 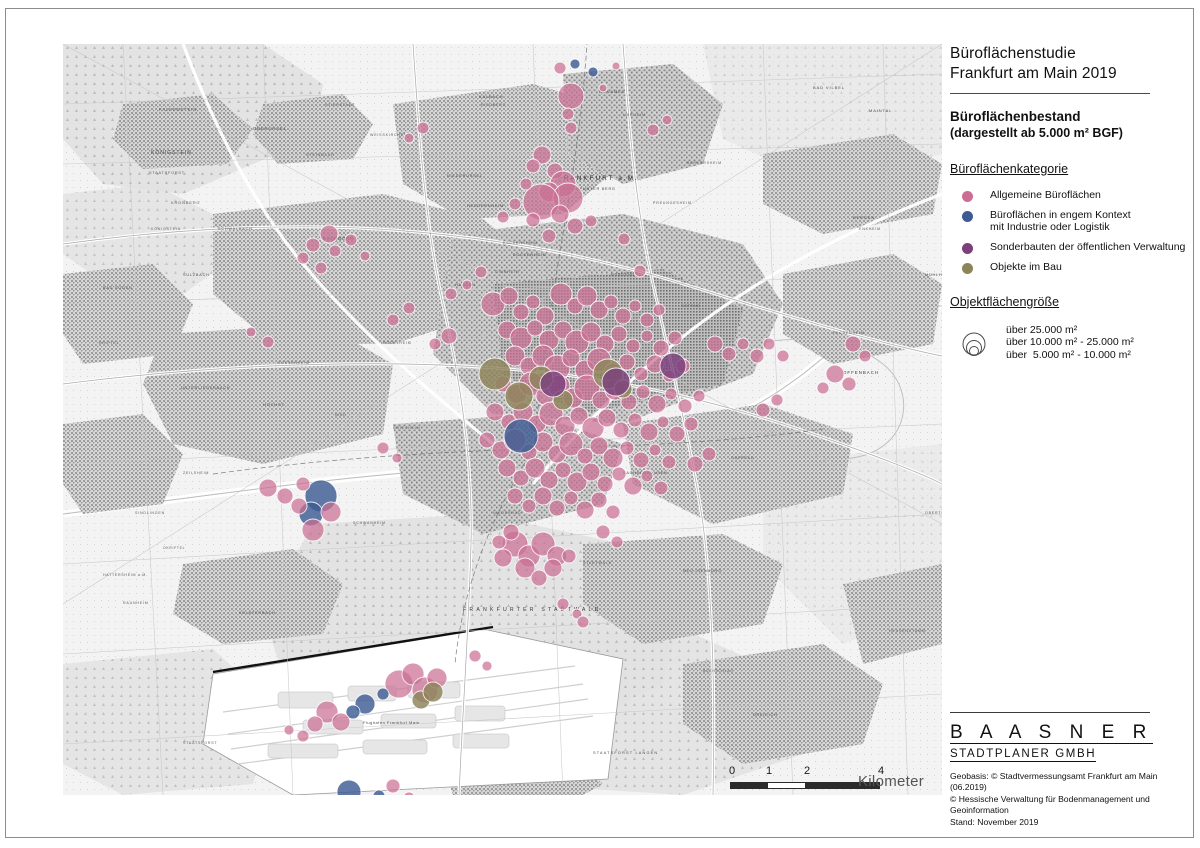 What do you see at coordinates (1070, 267) in the screenshot?
I see `legend-item-bau: Objekte im Bau` at bounding box center [1070, 267].